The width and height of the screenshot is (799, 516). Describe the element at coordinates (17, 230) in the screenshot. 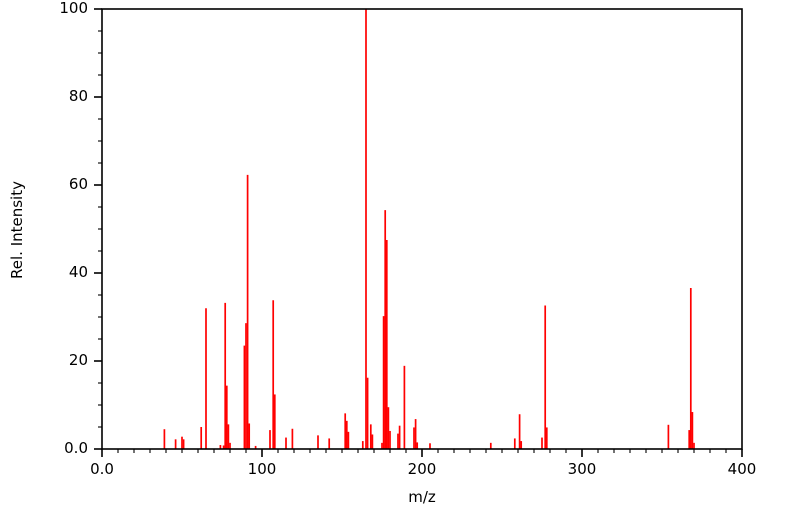

I see `y-axis-label: Rel. Intensity` at that location.